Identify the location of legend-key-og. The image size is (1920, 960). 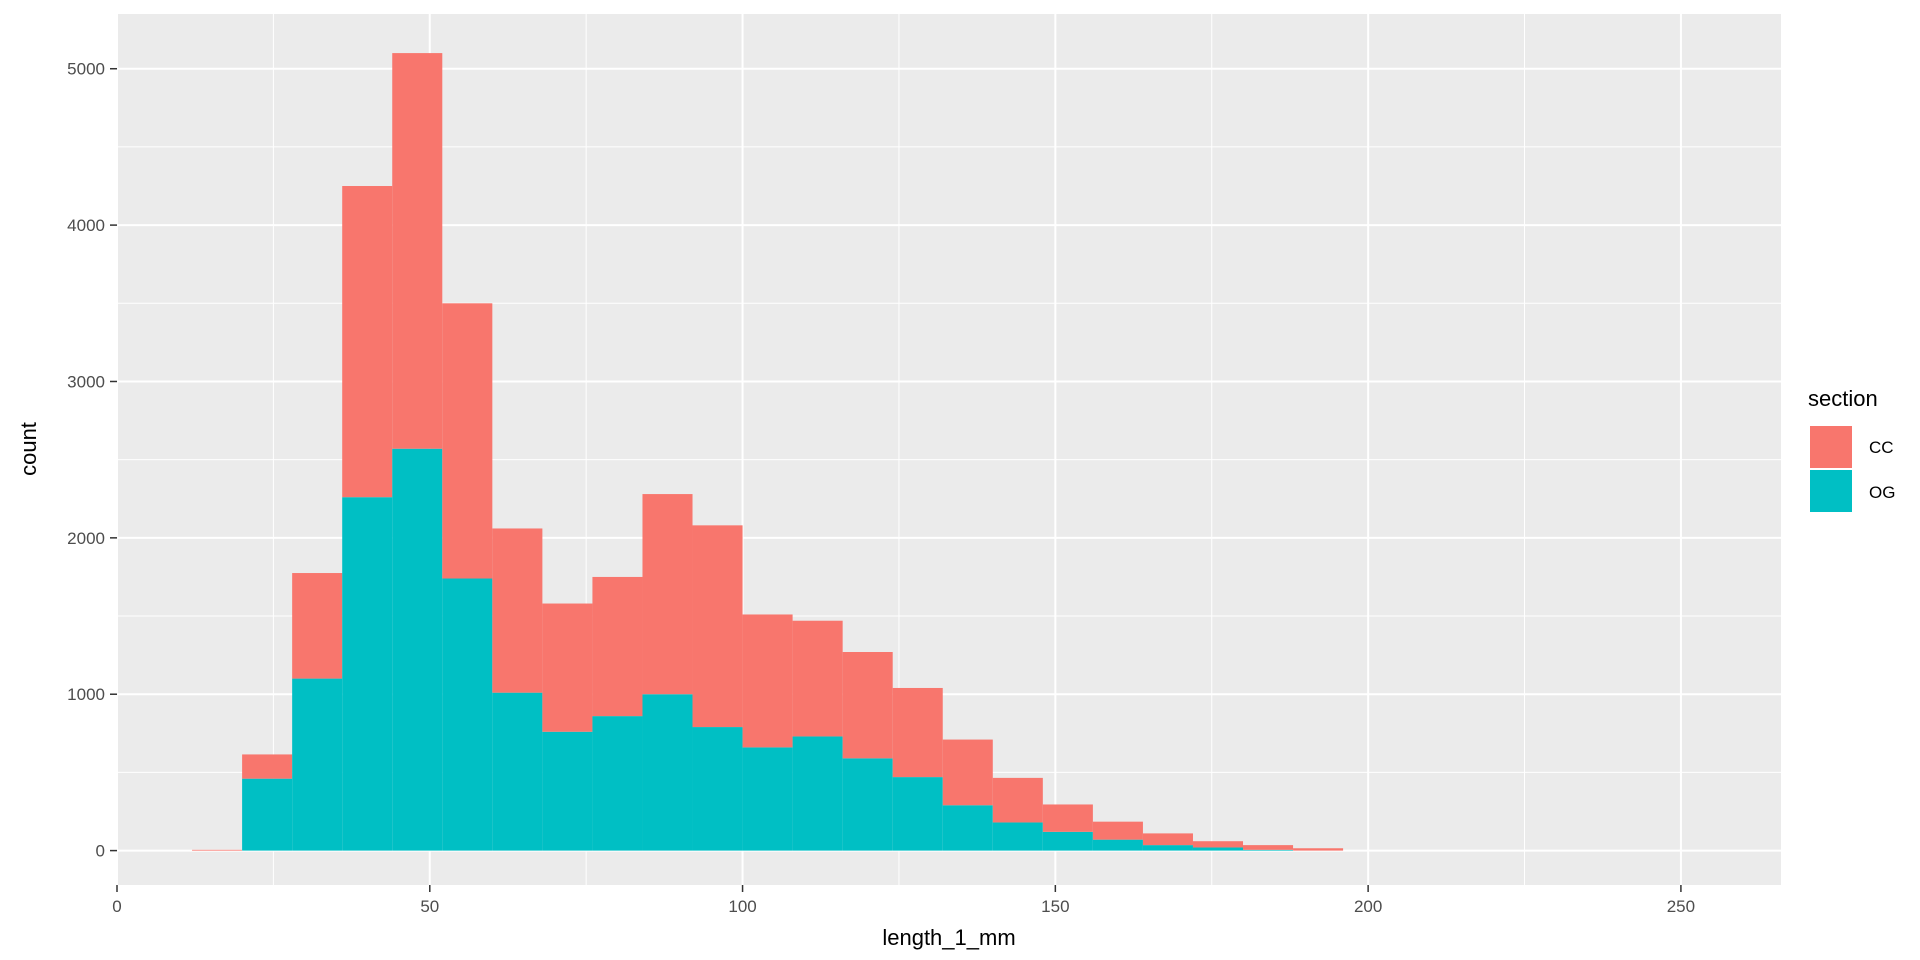
(1831, 491).